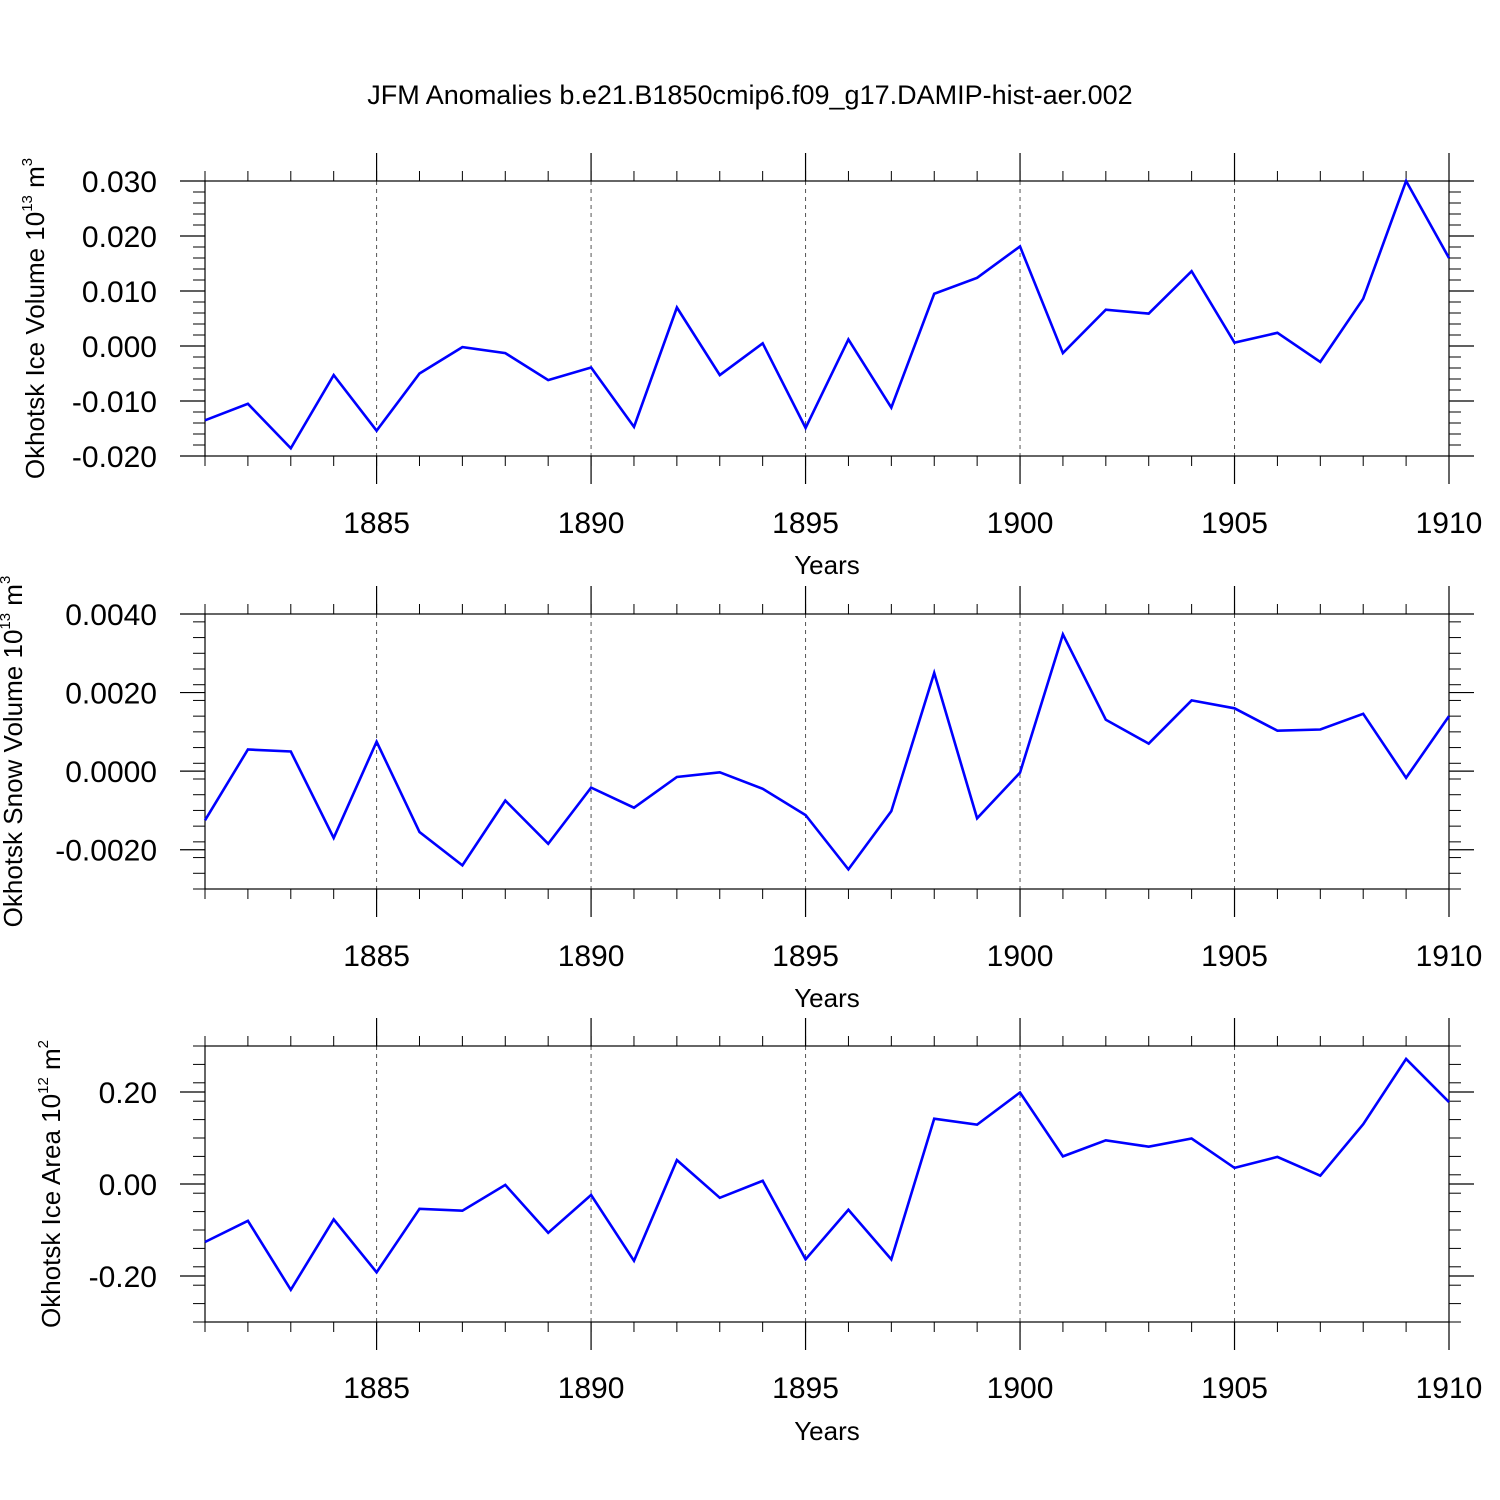 This screenshot has width=1500, height=1500. Describe the element at coordinates (51, 1211) in the screenshot. I see `y-axis-label-text: Okhotsk Ice Area 10` at that location.